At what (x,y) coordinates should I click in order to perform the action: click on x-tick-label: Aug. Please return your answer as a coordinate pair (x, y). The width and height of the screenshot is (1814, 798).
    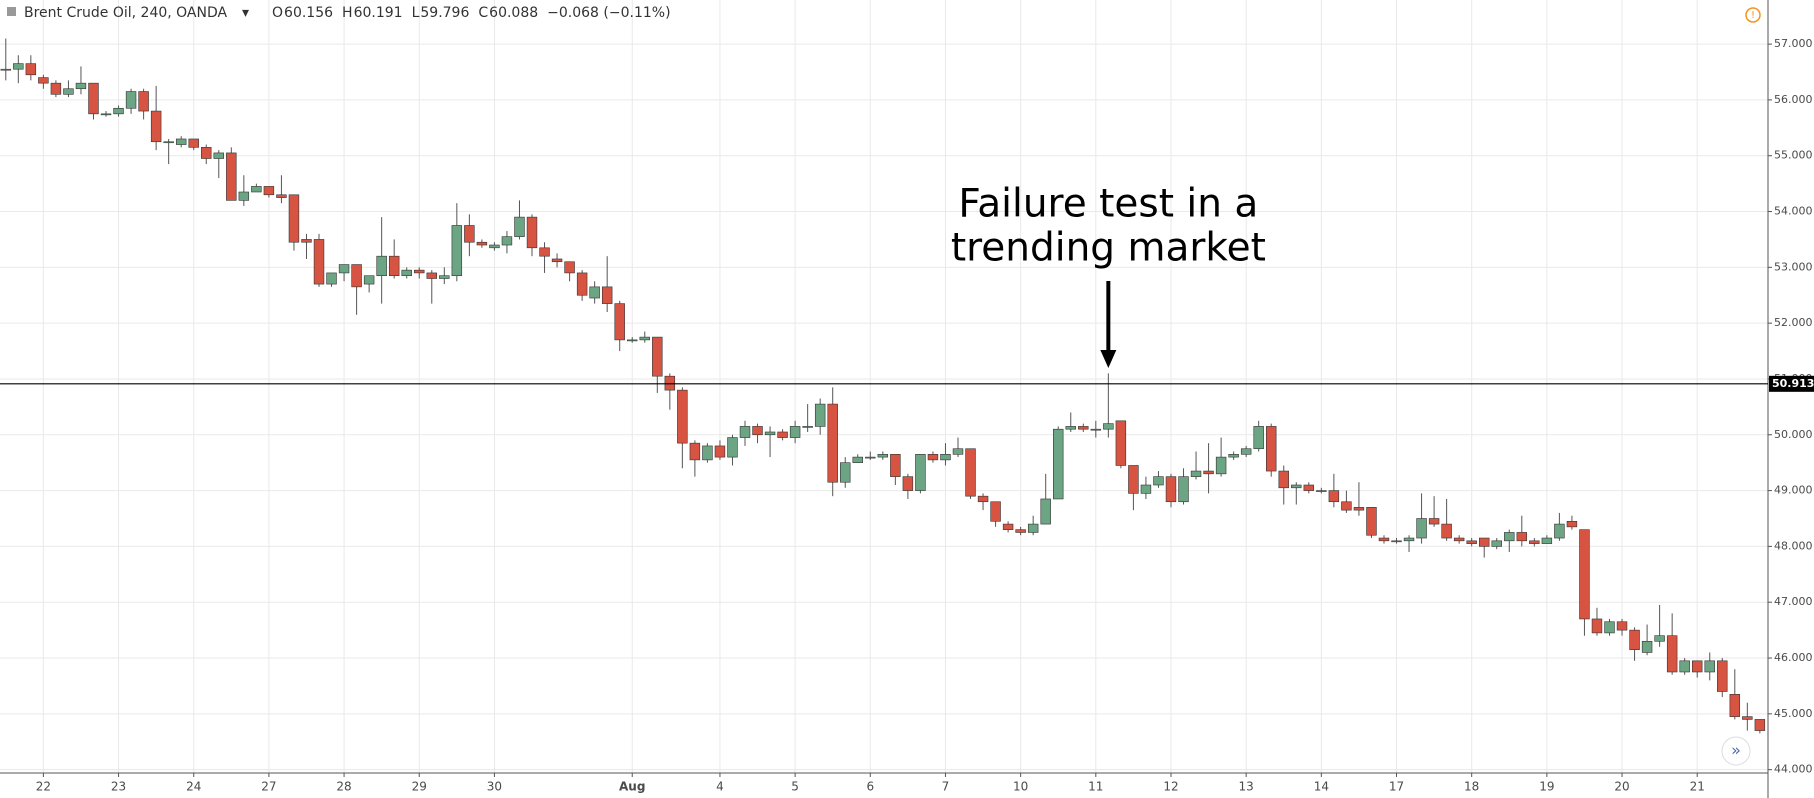
    Looking at the image, I should click on (632, 787).